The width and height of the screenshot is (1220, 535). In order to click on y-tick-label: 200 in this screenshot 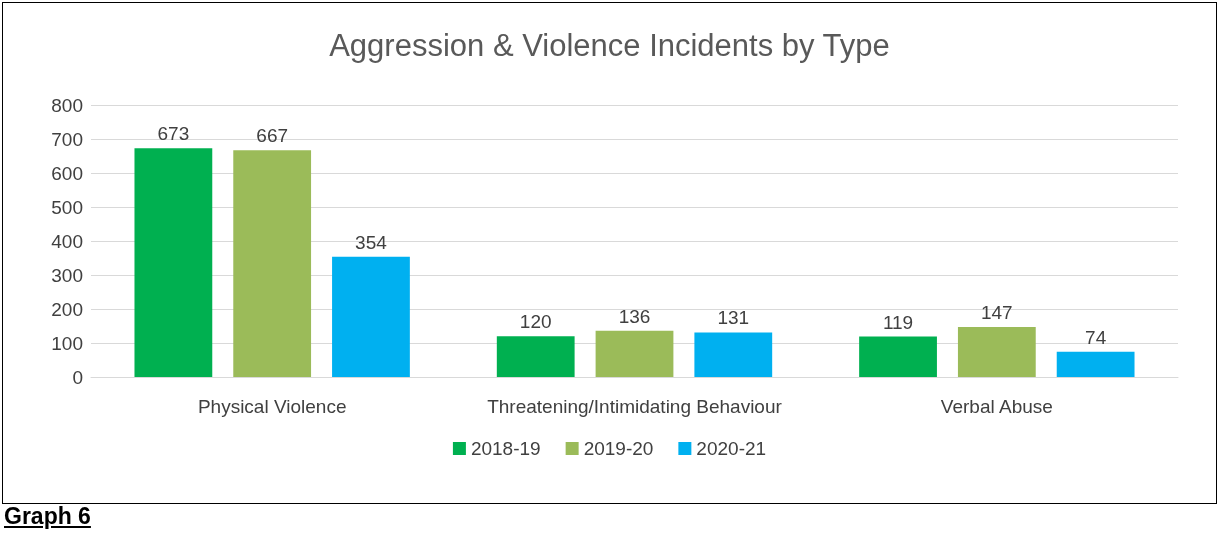, I will do `click(67, 309)`.